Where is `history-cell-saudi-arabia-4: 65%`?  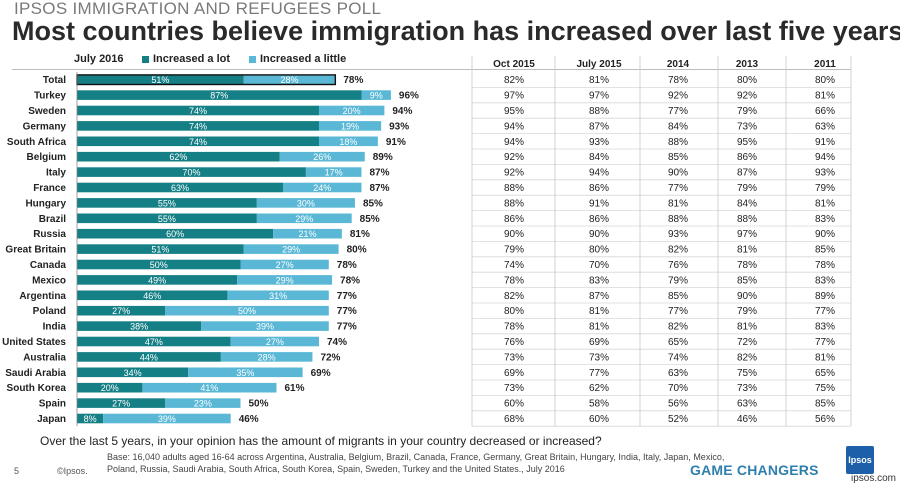
history-cell-saudi-arabia-4: 65% is located at coordinates (825, 373).